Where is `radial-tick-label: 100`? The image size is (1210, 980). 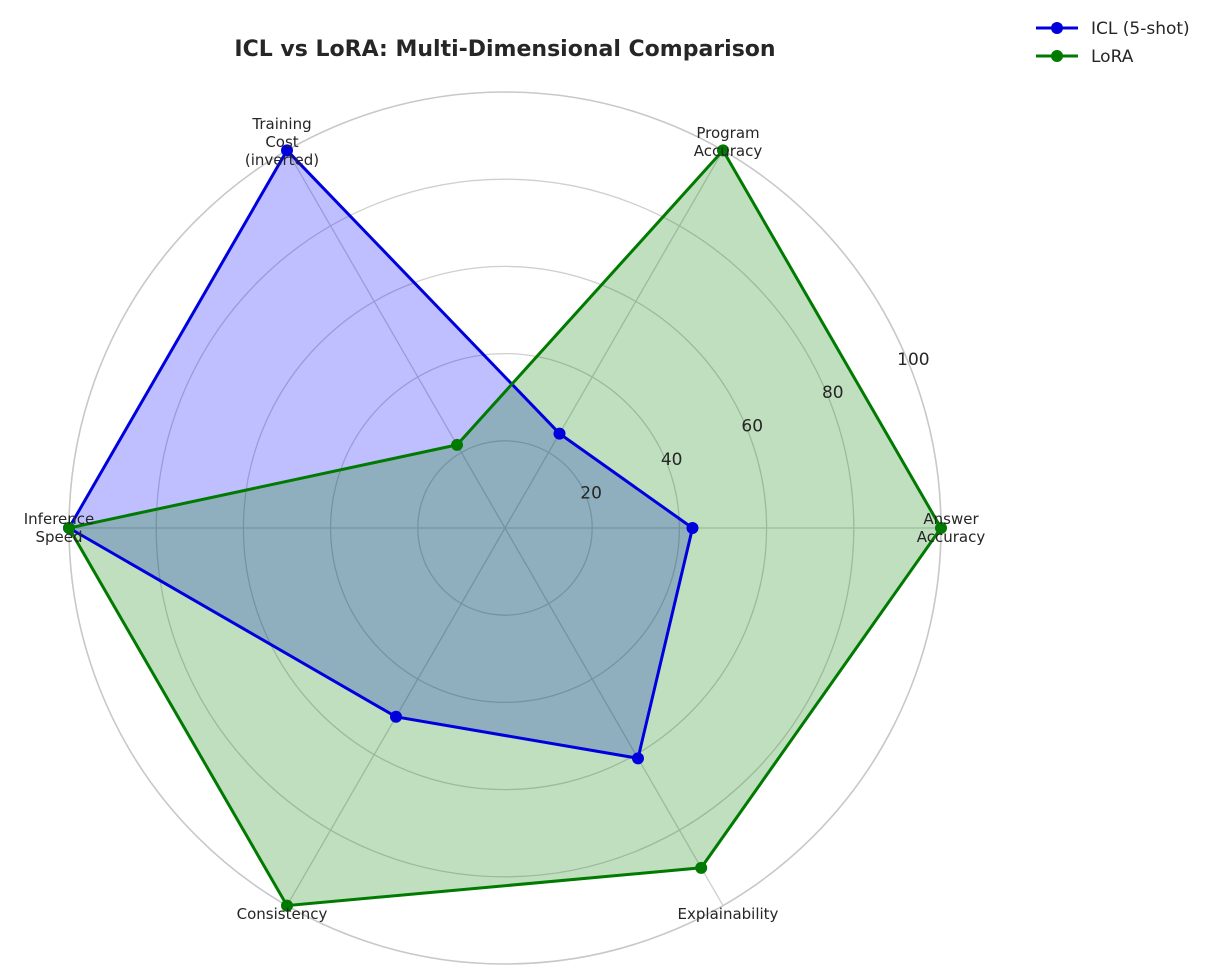
radial-tick-label: 100 is located at coordinates (913, 360).